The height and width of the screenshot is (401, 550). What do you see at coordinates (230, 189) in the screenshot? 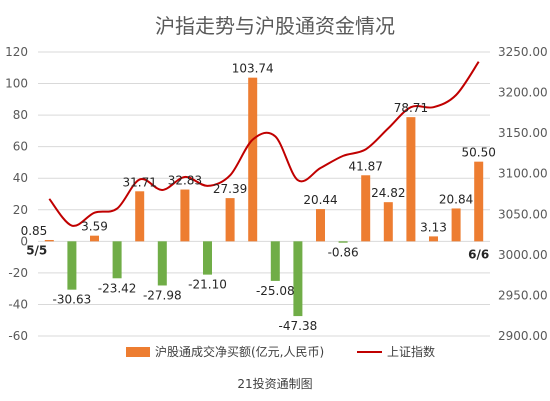
I see `data-label: 27.39` at bounding box center [230, 189].